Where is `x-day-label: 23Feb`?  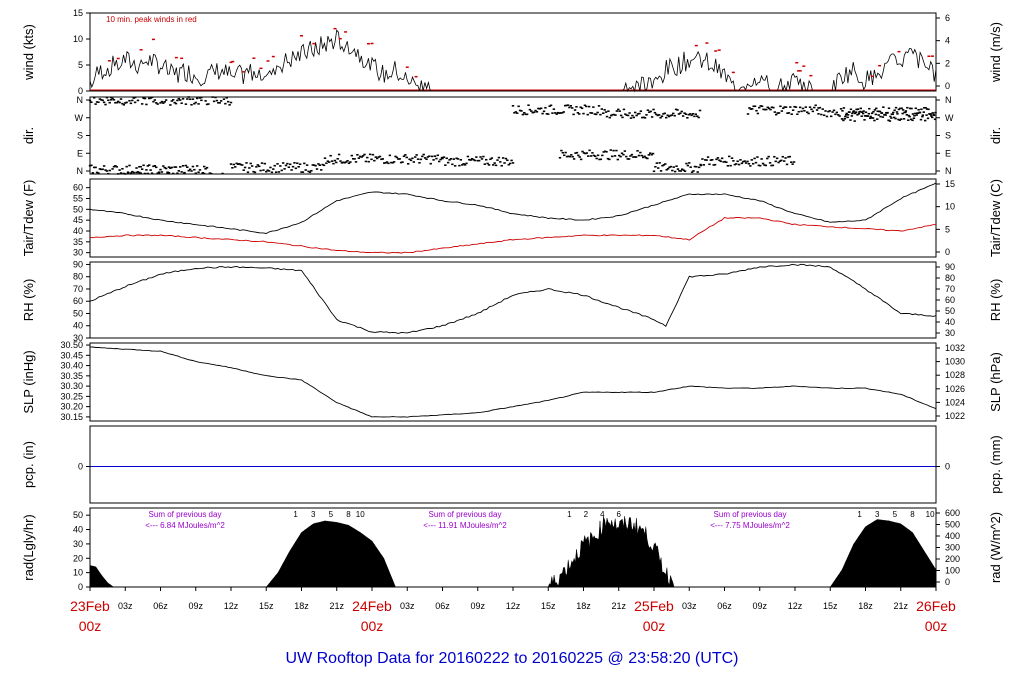 x-day-label: 23Feb is located at coordinates (90, 606).